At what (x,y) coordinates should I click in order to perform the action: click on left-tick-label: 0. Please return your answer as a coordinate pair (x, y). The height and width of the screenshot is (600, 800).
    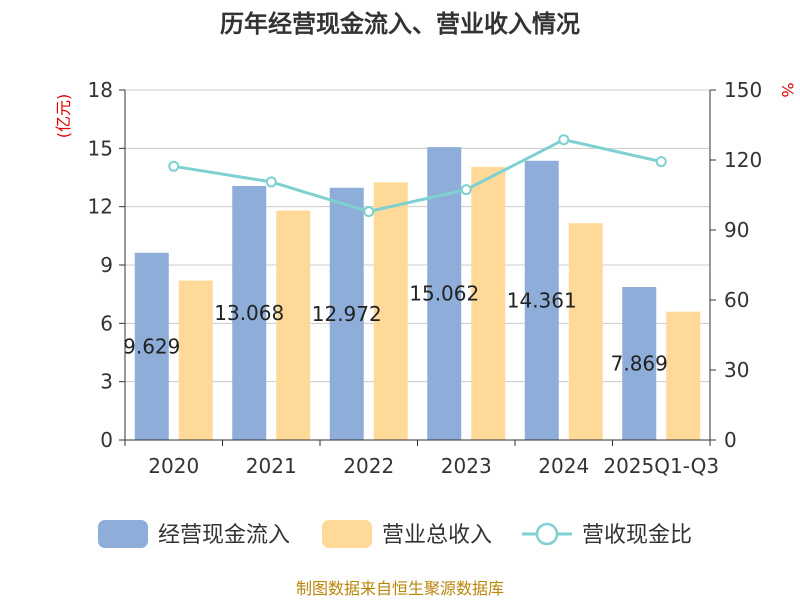
    Looking at the image, I should click on (106, 440).